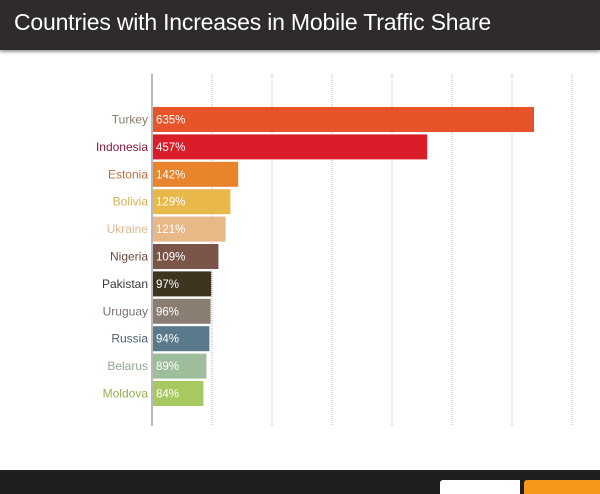 The image size is (600, 494). Describe the element at coordinates (182, 311) in the screenshot. I see `bar-uruguay` at that location.